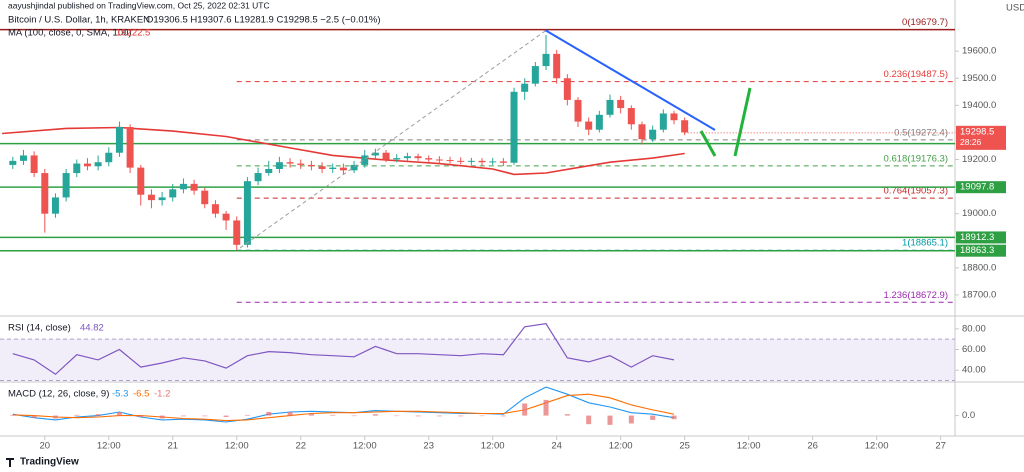 Image resolution: width=1024 pixels, height=472 pixels. I want to click on fib-label: 0.236(19487.5), so click(916, 74).